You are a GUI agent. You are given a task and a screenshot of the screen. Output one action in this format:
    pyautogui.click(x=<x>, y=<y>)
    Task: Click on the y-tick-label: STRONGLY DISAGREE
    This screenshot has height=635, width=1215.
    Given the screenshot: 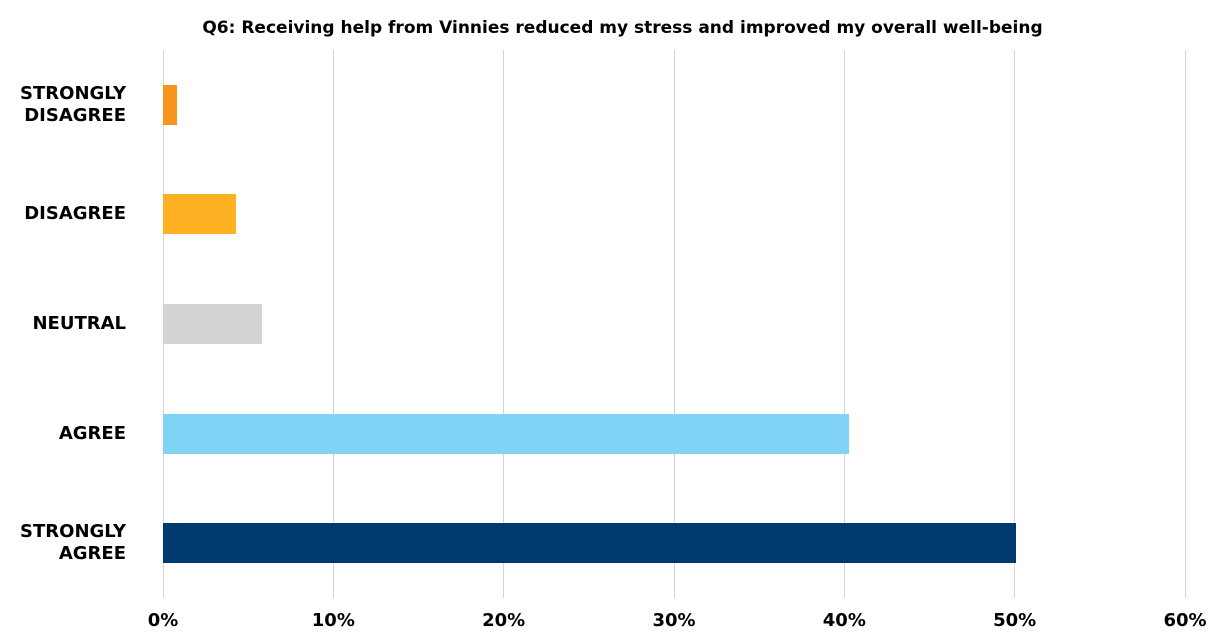 What is the action you would take?
    pyautogui.click(x=73, y=104)
    